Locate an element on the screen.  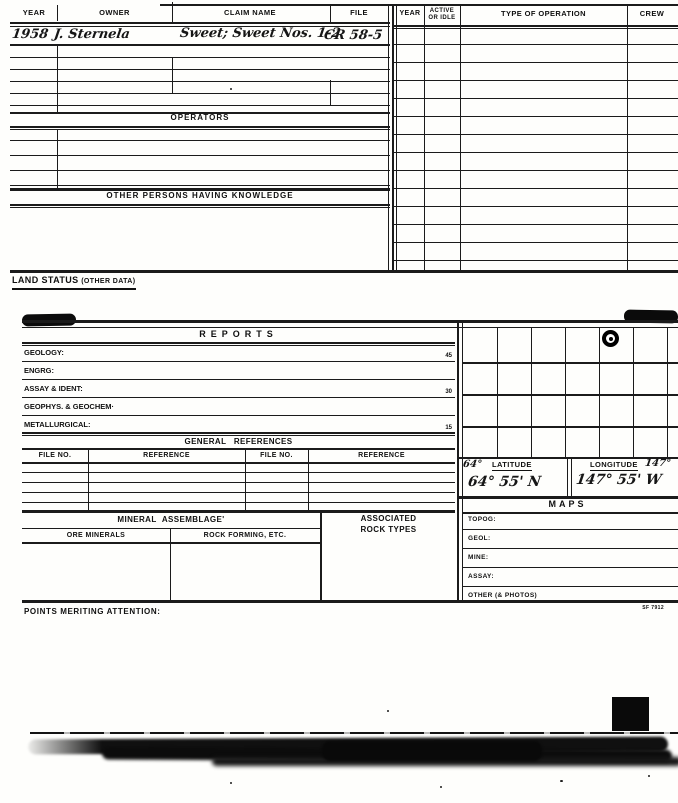
claims-col-file: FILE is located at coordinates (359, 12).